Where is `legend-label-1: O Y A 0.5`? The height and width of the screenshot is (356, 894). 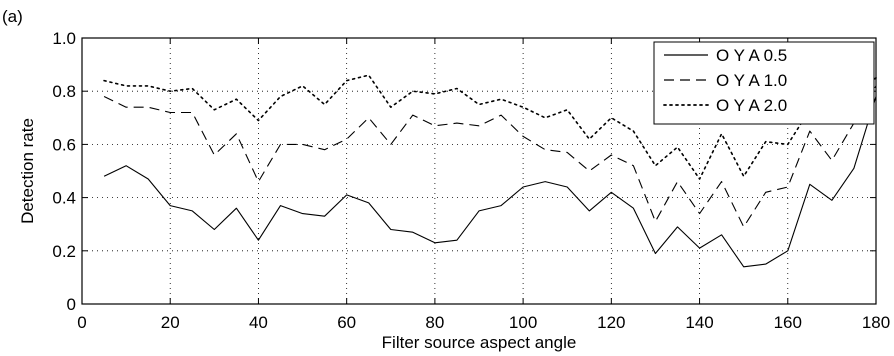
legend-label-1: O Y A 0.5 is located at coordinates (751, 55).